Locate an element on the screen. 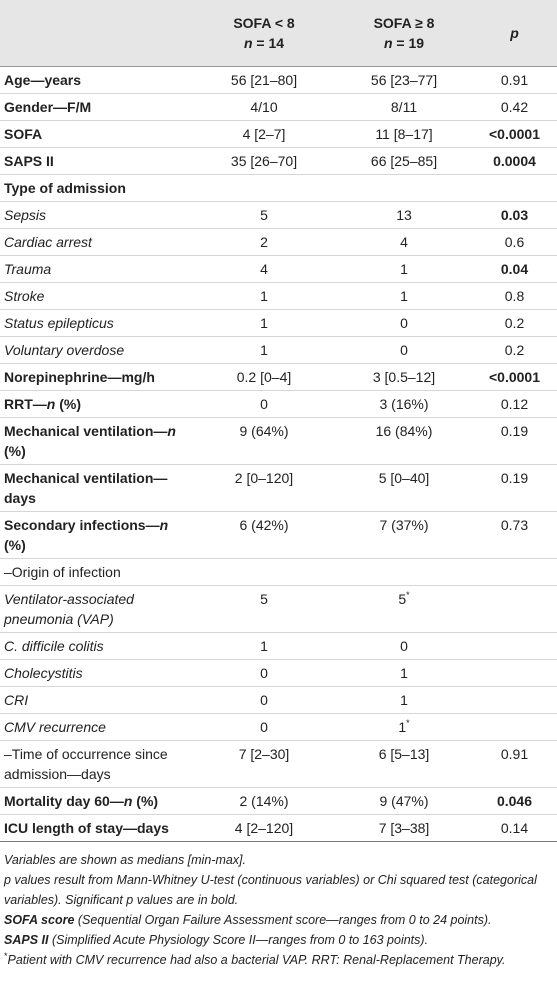 The width and height of the screenshot is (557, 999). text: Cardiac arrest is located at coordinates (48, 242).